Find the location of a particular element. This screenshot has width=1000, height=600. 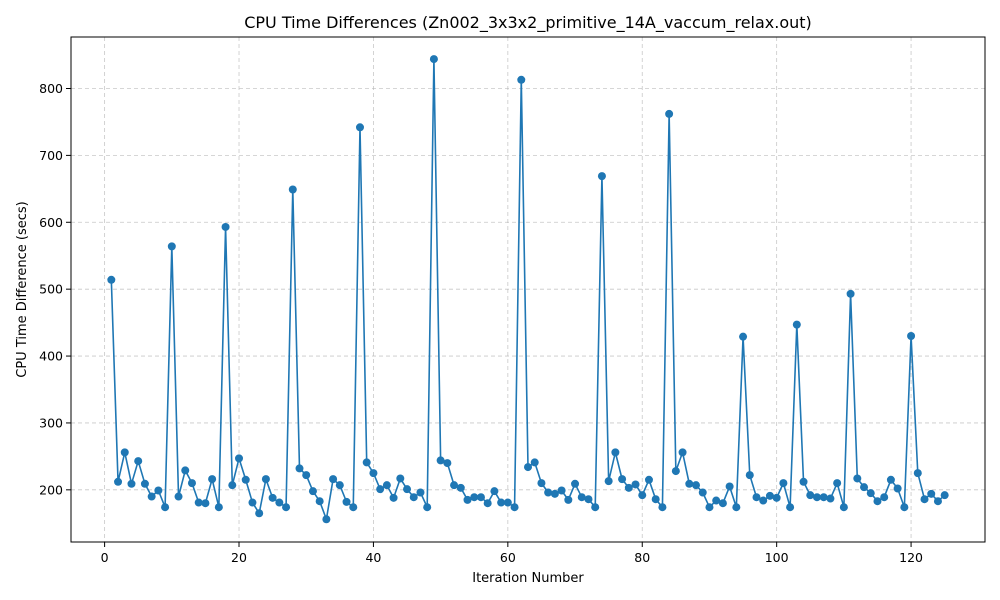

y-axis-ticks: 200 300 400 500 600 700 800 is located at coordinates (55, 289).